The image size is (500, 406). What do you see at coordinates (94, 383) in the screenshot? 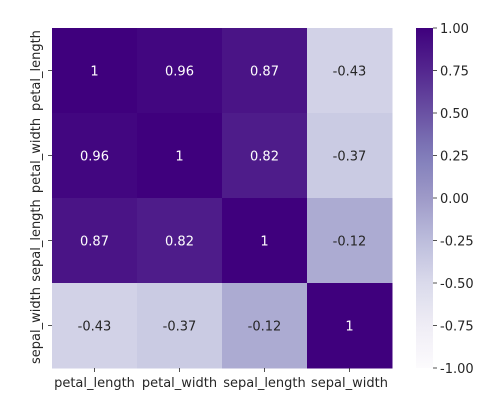
I see `x-tick-label: petal_length` at bounding box center [94, 383].